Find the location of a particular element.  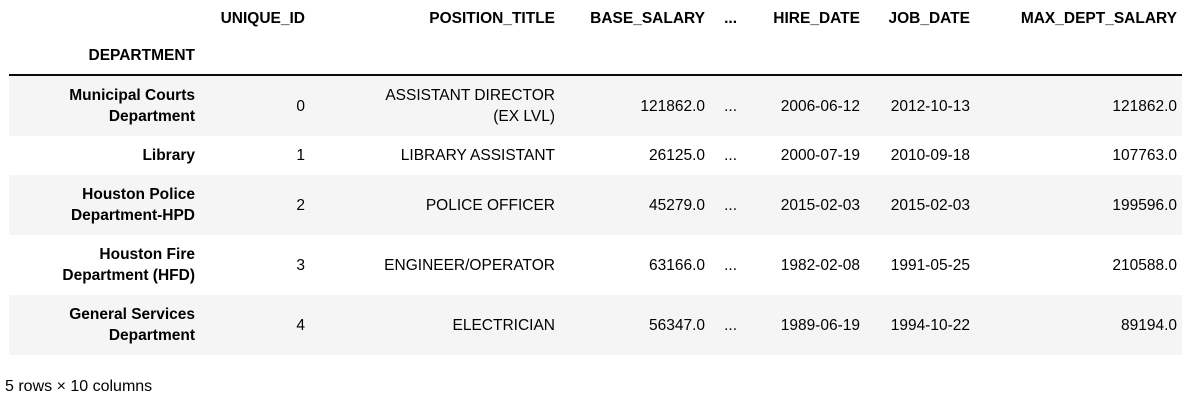

cell-unique-id: 3 is located at coordinates (300, 265).